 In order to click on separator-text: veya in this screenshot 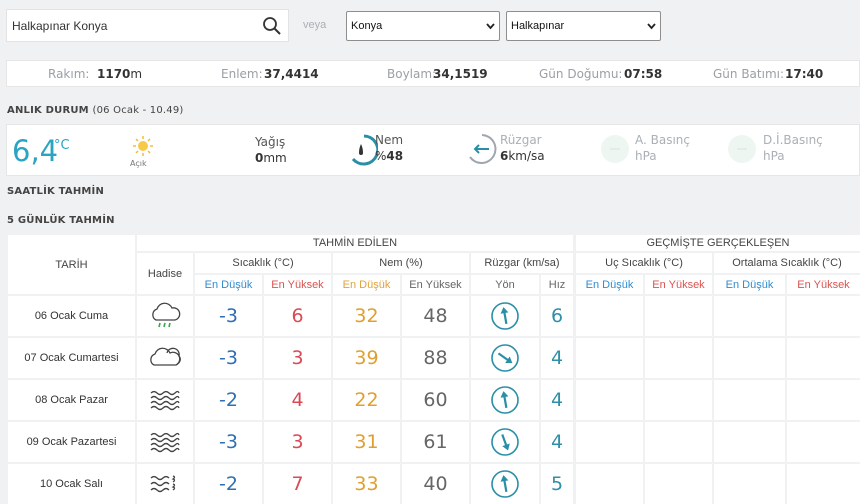, I will do `click(315, 25)`.